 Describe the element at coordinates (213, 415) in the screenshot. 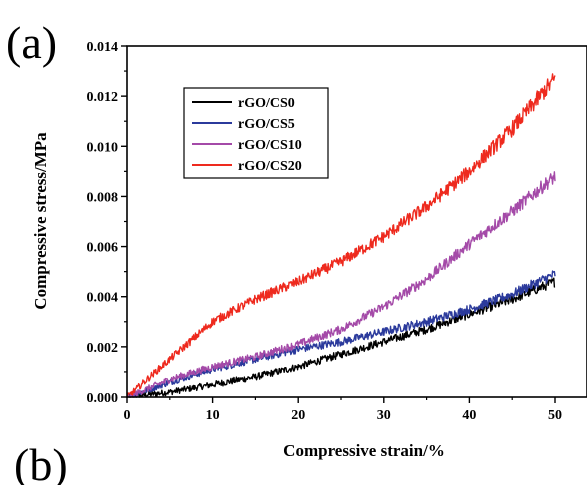

I see `x-tick-label: 10` at that location.